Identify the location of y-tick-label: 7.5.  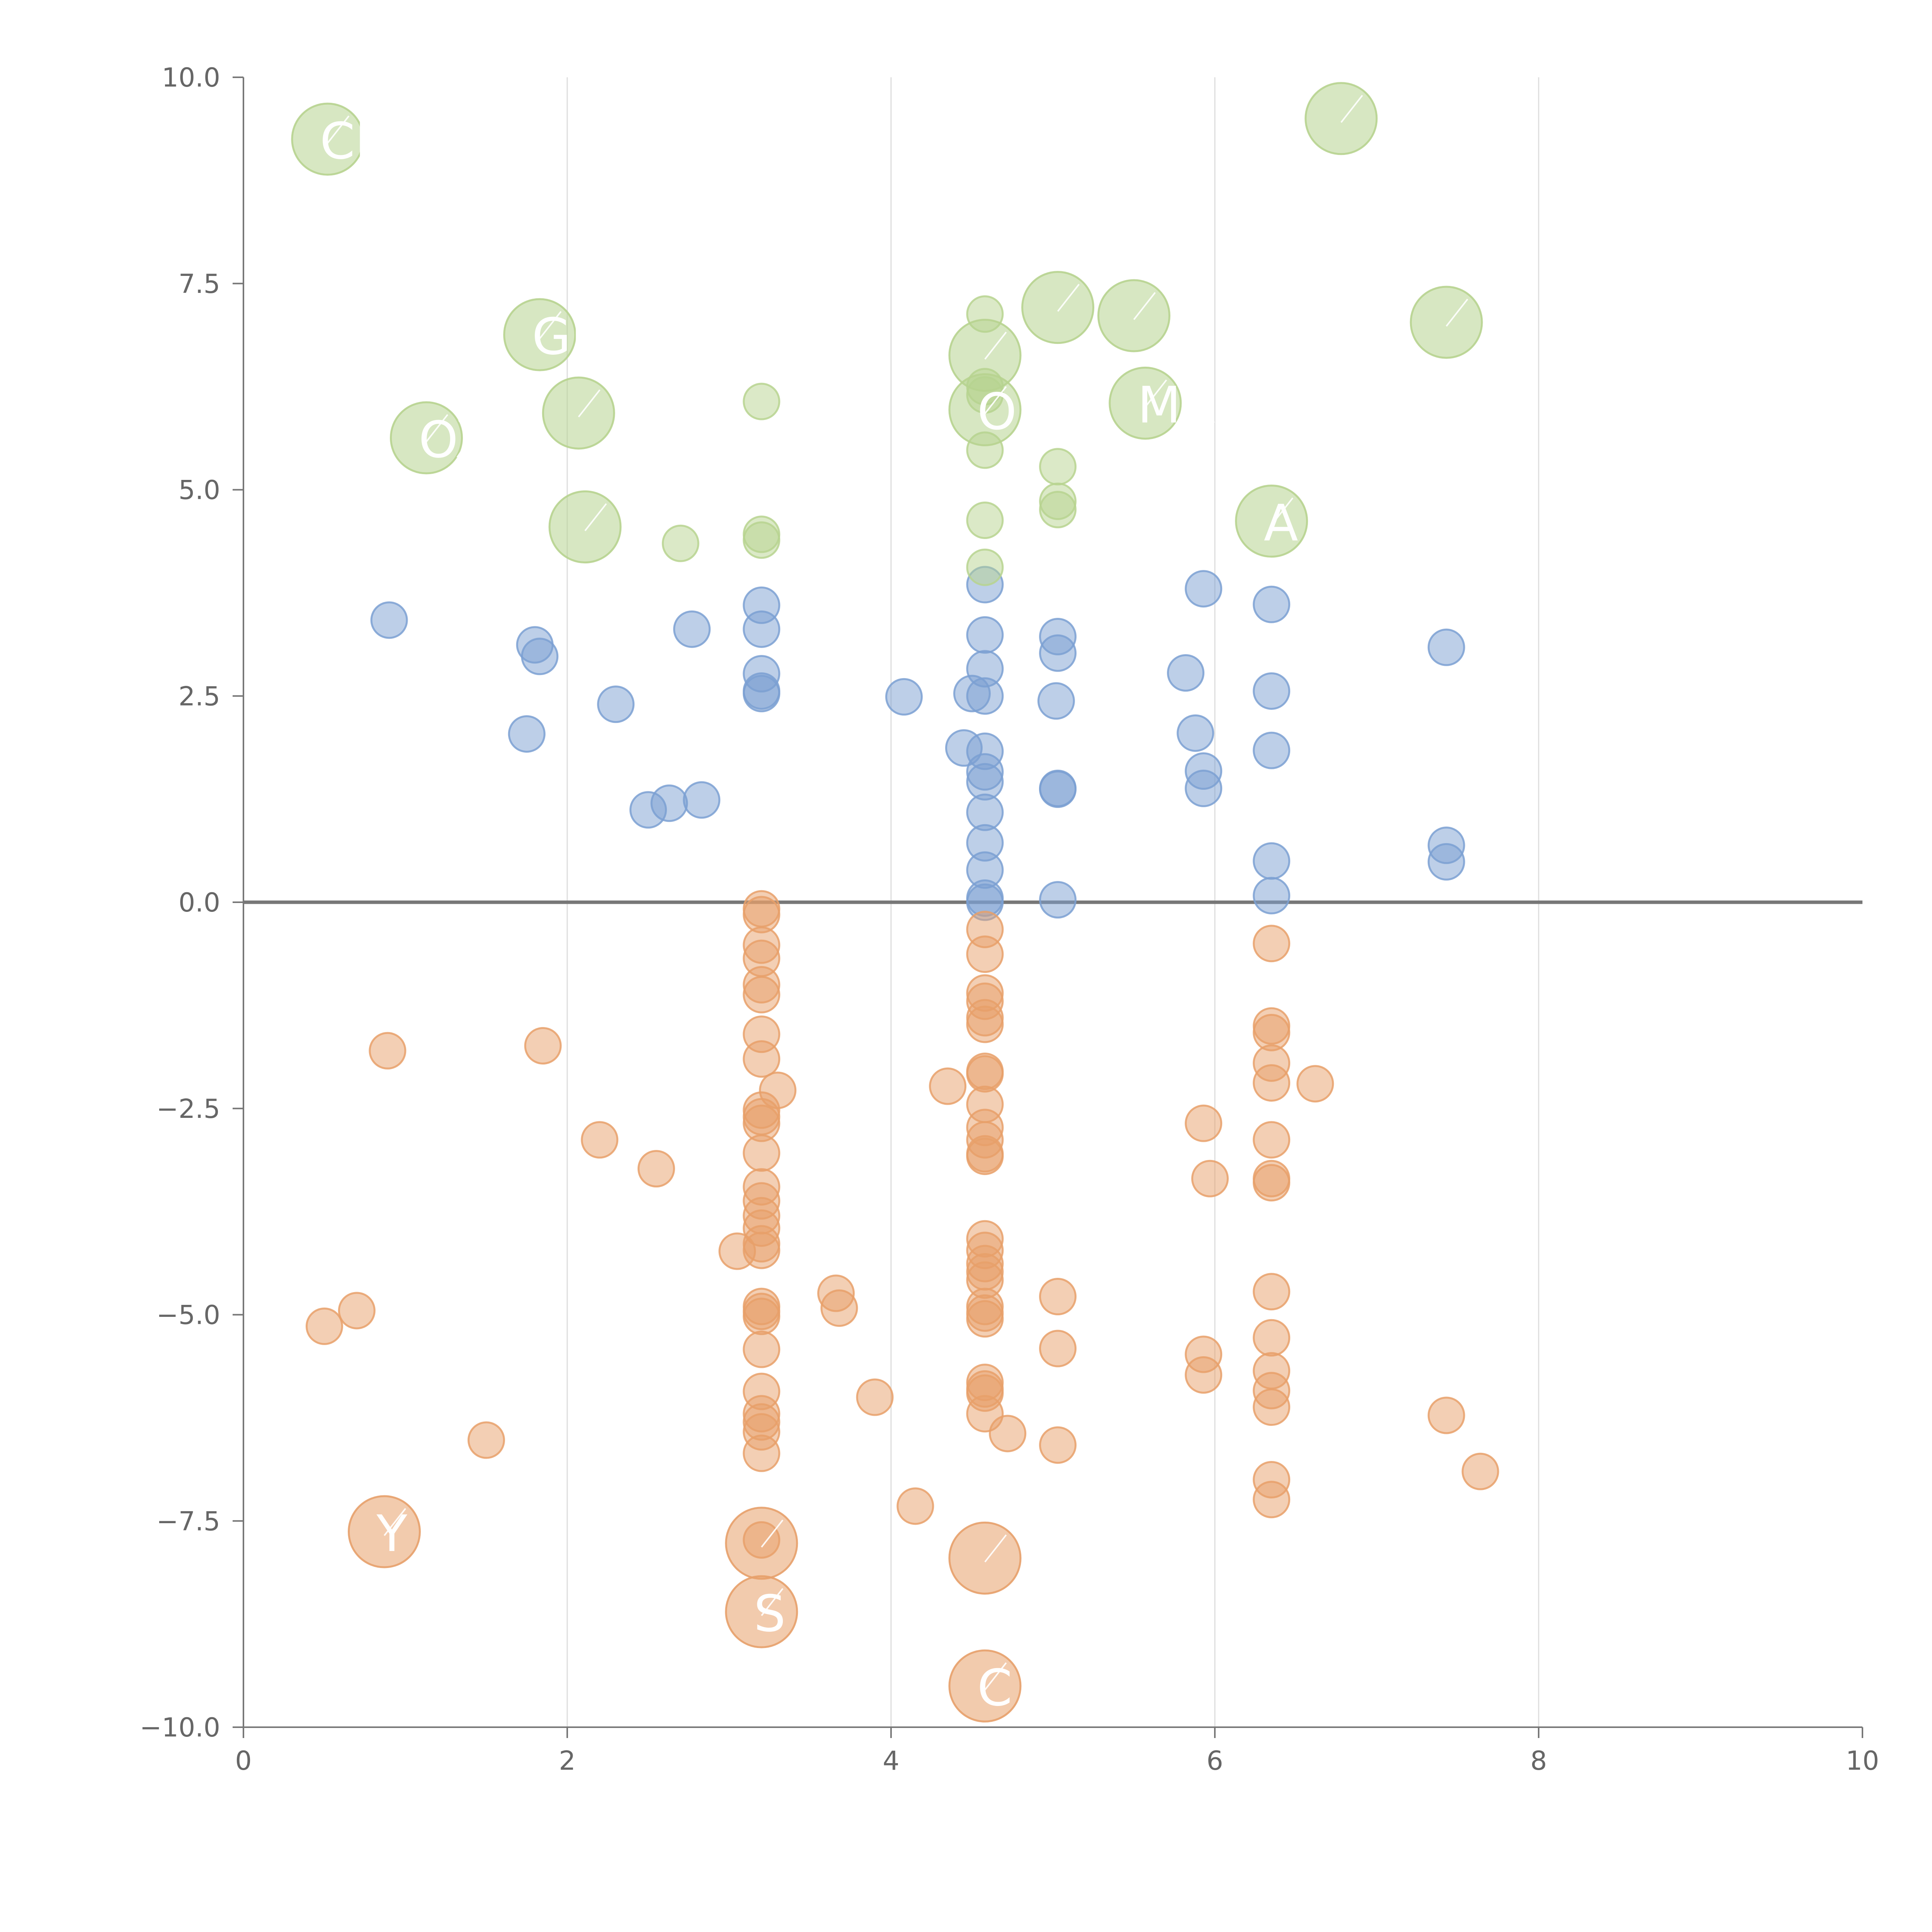
(200, 284).